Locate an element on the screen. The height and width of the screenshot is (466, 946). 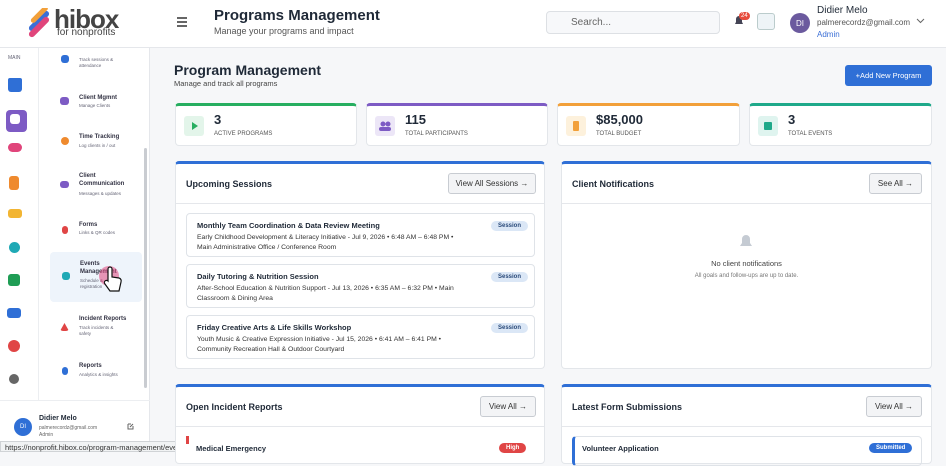
session-badge: Session is located at coordinates (510, 328).